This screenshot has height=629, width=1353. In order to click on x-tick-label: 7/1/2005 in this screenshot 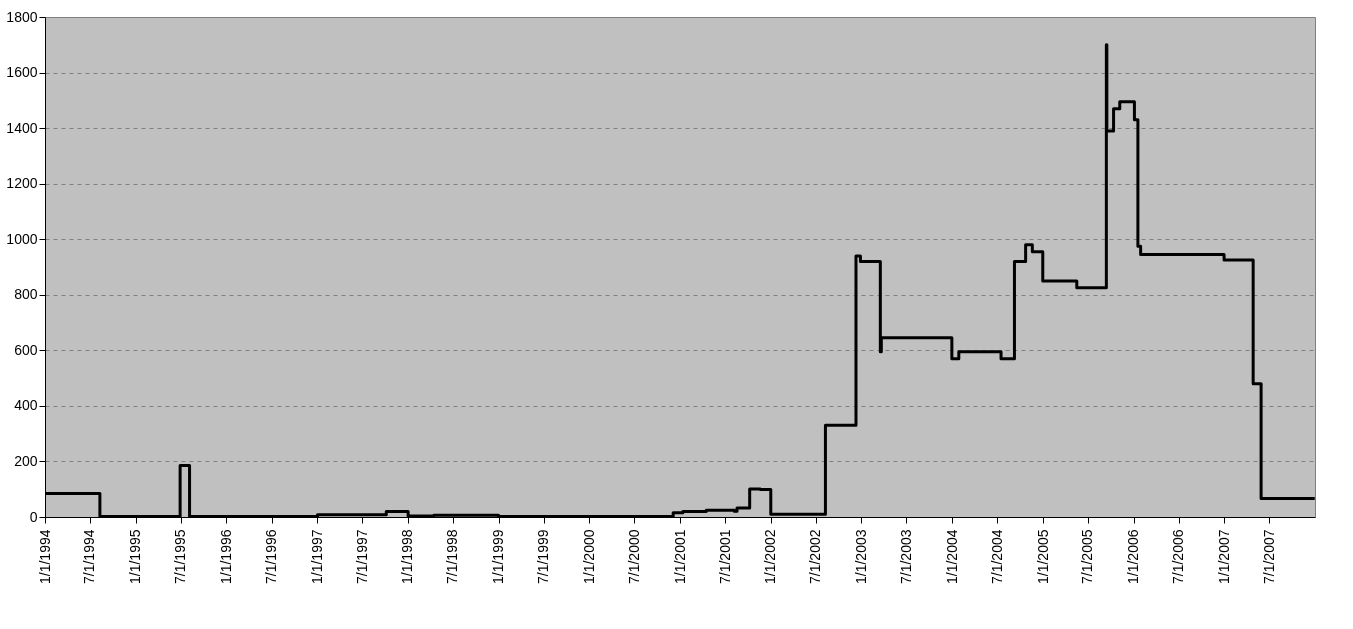, I will do `click(1087, 556)`.